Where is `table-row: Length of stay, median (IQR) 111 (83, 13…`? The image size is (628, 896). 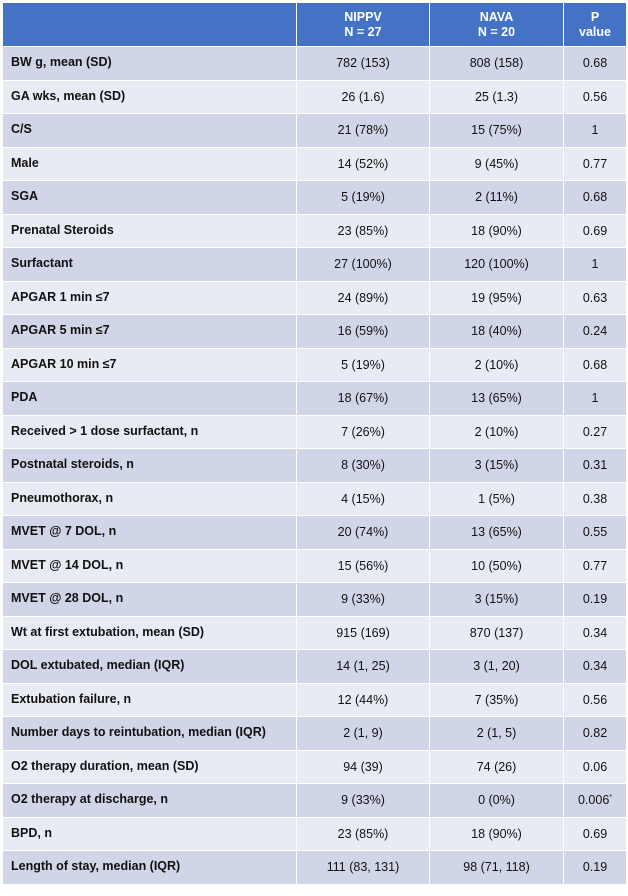
table-row: Length of stay, median (IQR) 111 (83, 13… is located at coordinates (314, 867).